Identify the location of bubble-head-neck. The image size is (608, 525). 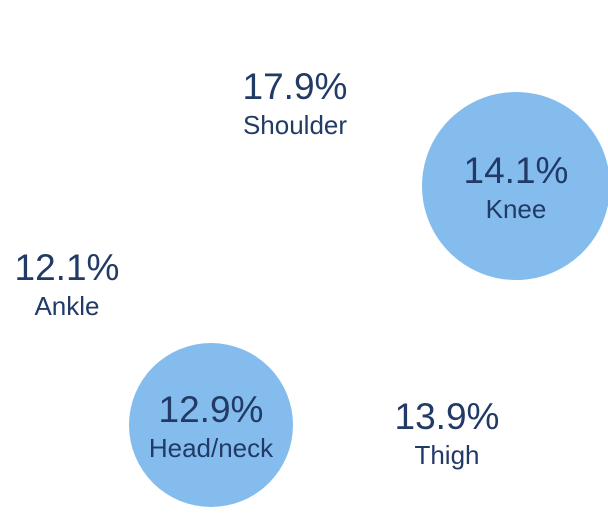
(211, 425).